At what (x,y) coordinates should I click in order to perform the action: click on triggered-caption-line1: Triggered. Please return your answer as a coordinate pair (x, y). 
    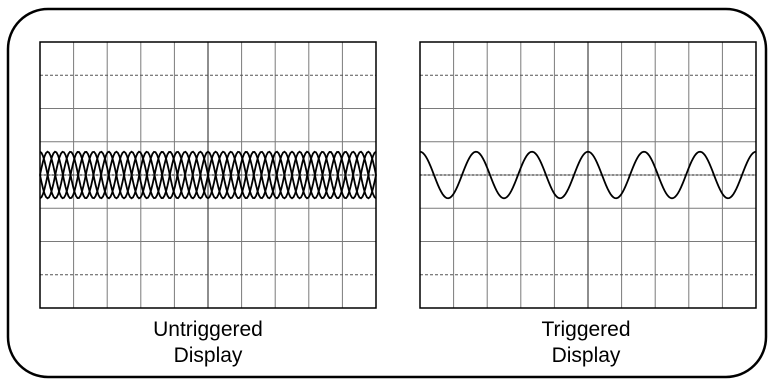
    Looking at the image, I should click on (585, 329).